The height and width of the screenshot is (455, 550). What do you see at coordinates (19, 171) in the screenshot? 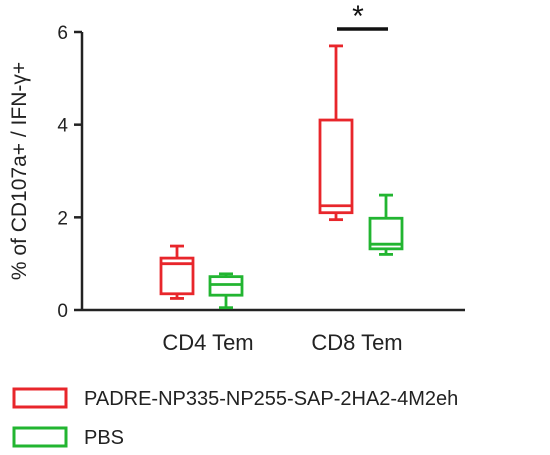
I see `y-axis-label: % of CD107a+ / IFN-γ+` at bounding box center [19, 171].